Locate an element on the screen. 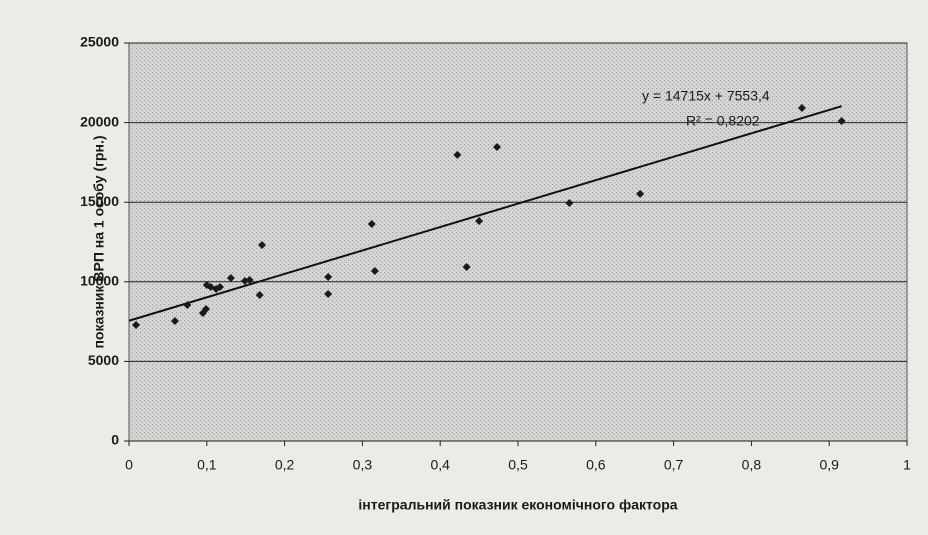  x-tick-label: 0,1 is located at coordinates (207, 465).